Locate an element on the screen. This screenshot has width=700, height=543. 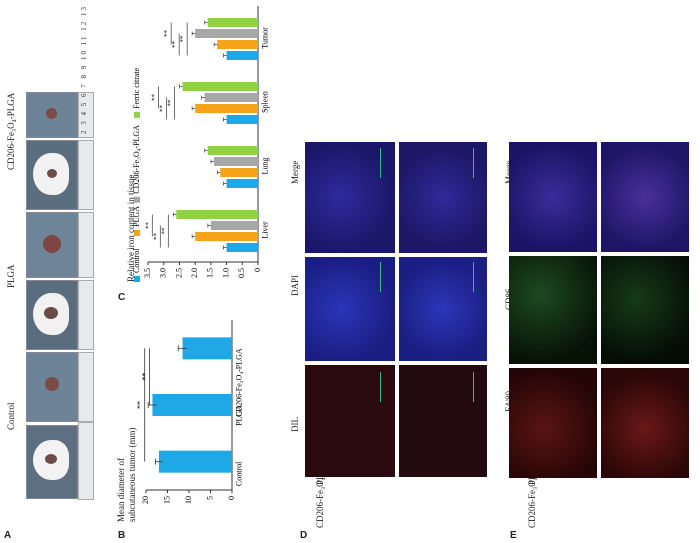
panel-letter-d: D is located at coordinates (304, 535).